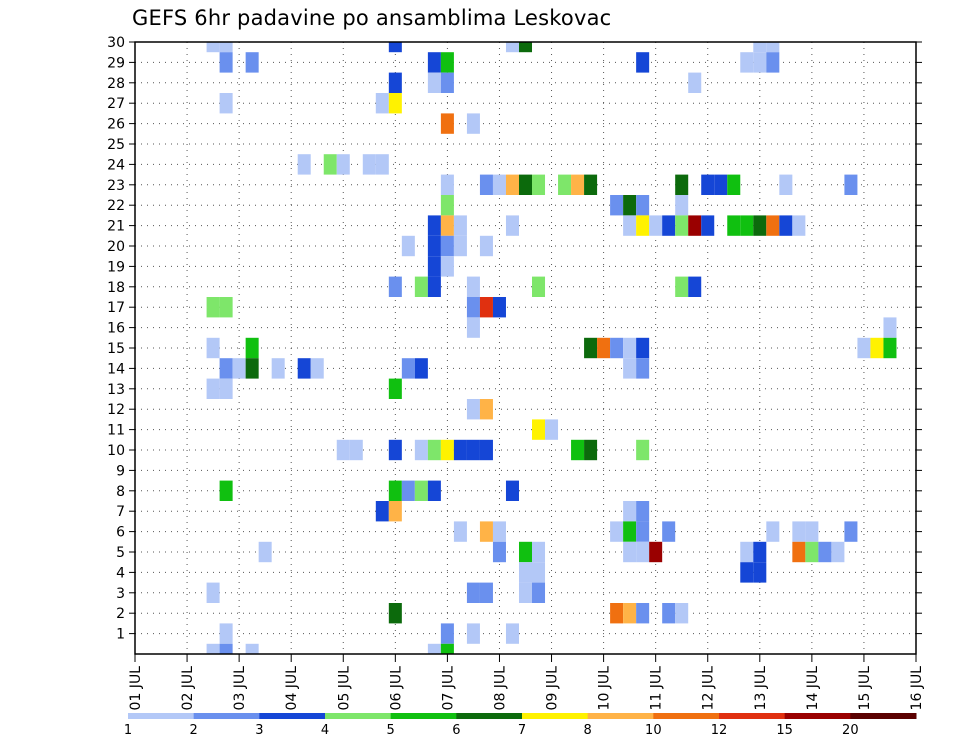 The width and height of the screenshot is (960, 742). I want to click on y-tick-label: 20, so click(116, 247).